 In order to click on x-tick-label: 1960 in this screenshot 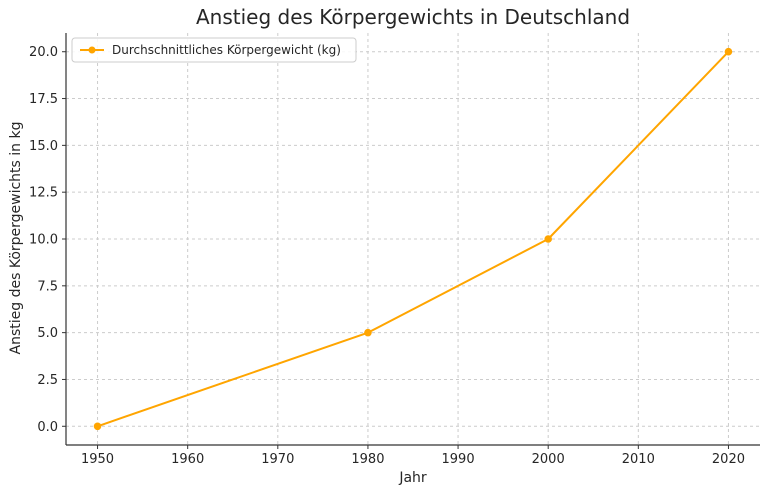, I will do `click(187, 459)`.